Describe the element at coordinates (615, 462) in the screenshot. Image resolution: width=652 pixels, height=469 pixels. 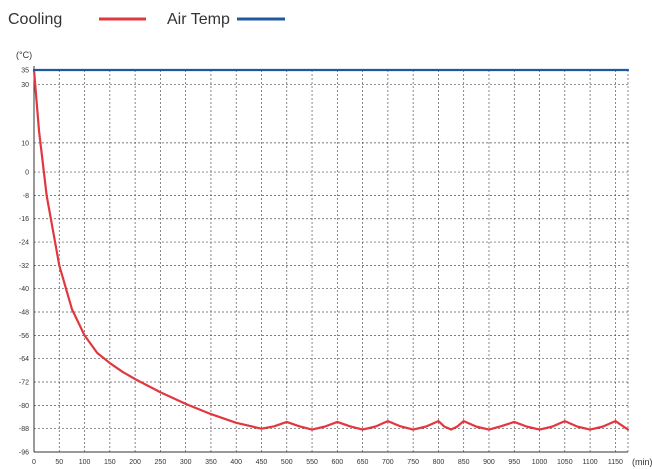
I see `x-tick-label-1150: 1150` at that location.